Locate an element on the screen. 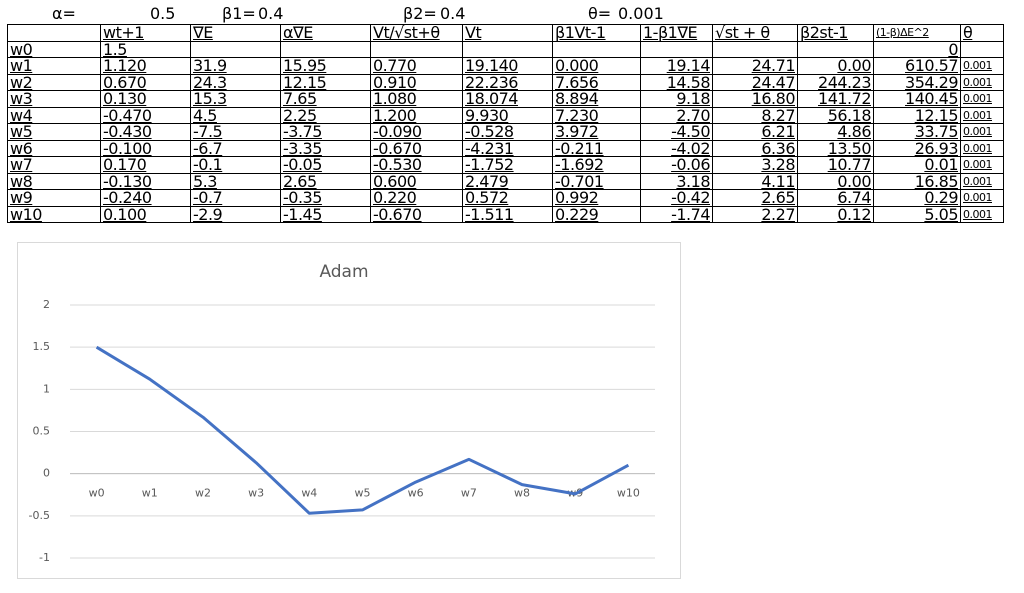 The image size is (1024, 593). cell: -0.211 is located at coordinates (596, 148).